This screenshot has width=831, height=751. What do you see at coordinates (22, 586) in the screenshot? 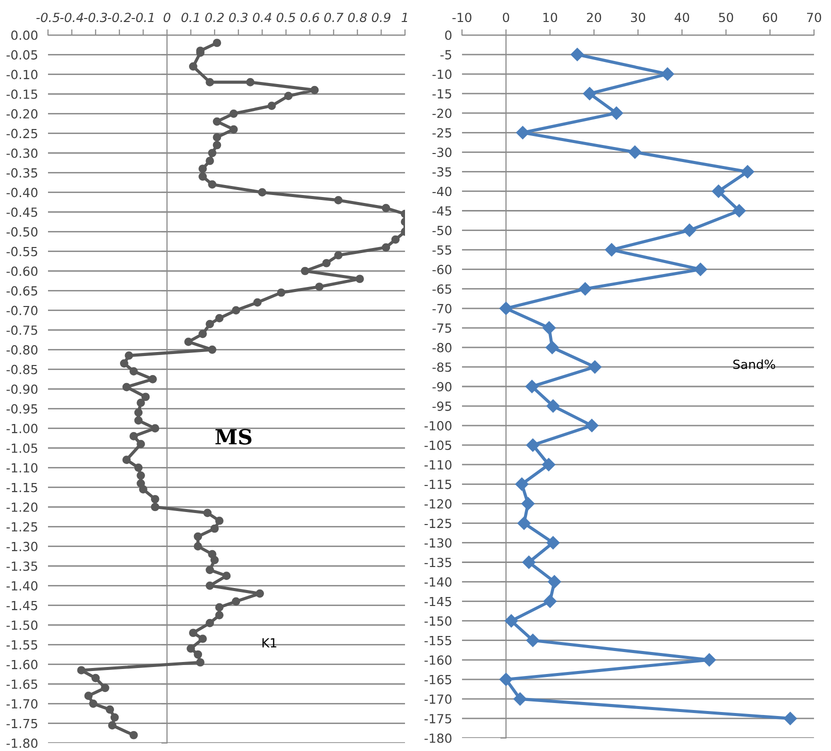
I see `y-tick-label: -1.40` at bounding box center [22, 586].